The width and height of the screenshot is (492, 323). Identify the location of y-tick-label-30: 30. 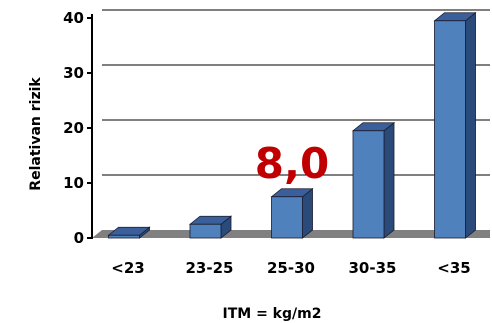
(73, 73).